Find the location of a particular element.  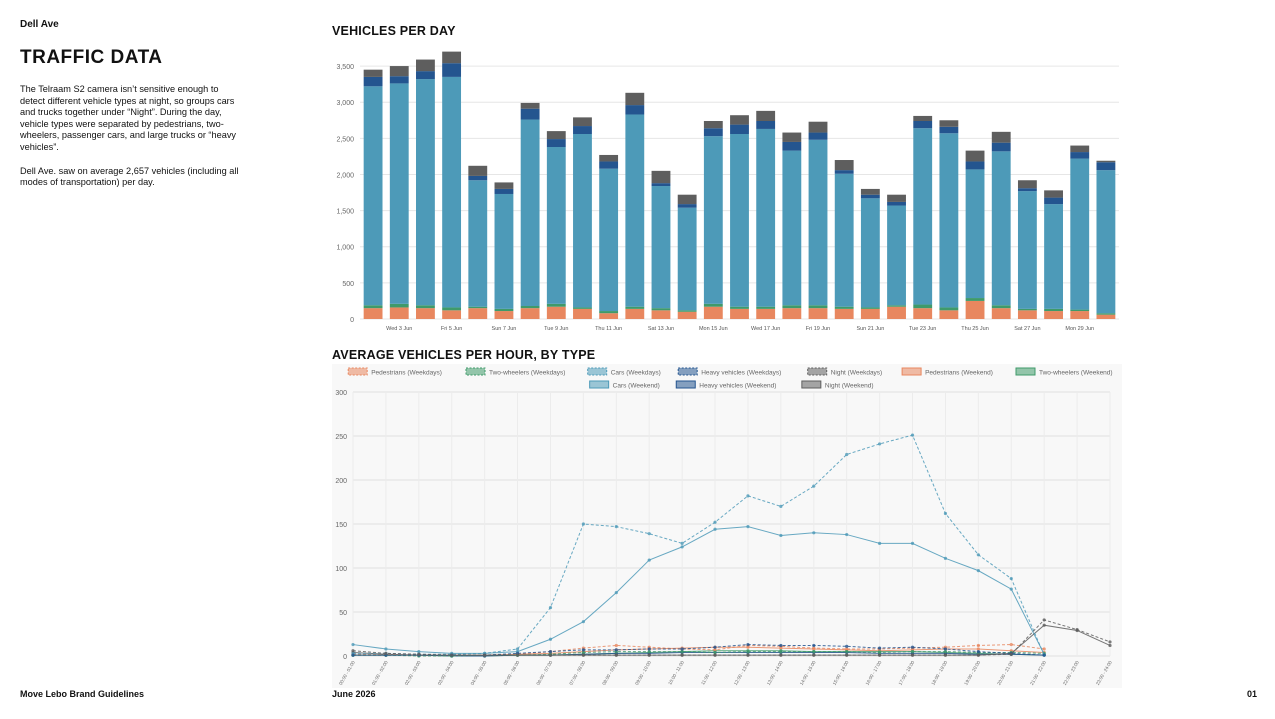

footer-date: June 2026 is located at coordinates (354, 694).